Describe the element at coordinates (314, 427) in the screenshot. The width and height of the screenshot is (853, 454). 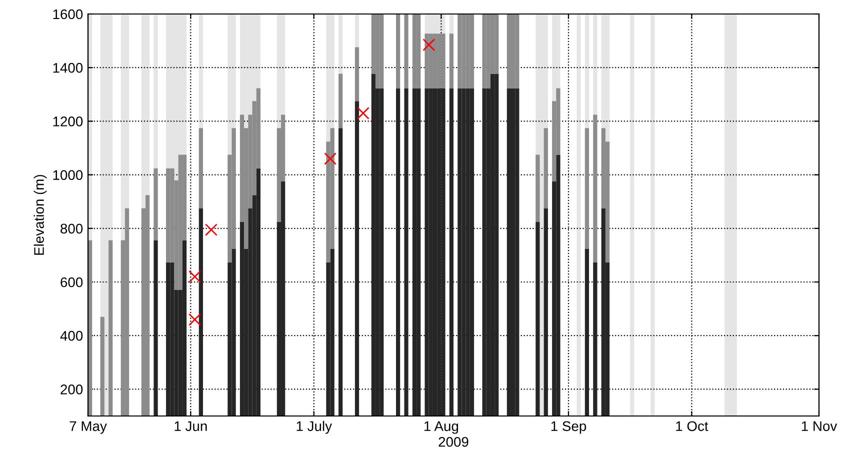
I see `x-tick-label: 1 July` at that location.